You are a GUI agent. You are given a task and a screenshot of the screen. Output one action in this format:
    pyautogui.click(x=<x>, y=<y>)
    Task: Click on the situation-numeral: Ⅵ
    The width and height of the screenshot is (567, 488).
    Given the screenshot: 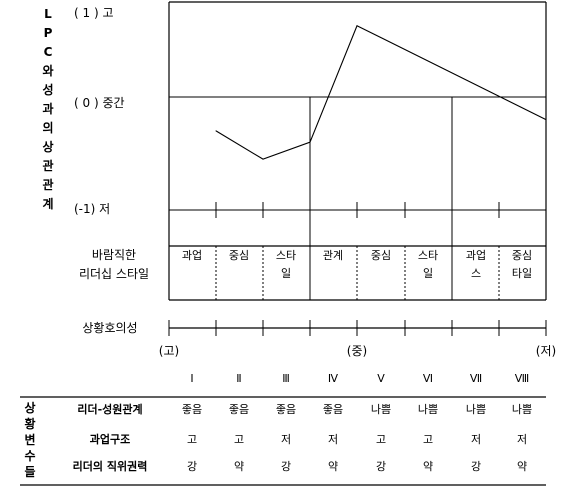 What is the action you would take?
    pyautogui.click(x=428, y=378)
    